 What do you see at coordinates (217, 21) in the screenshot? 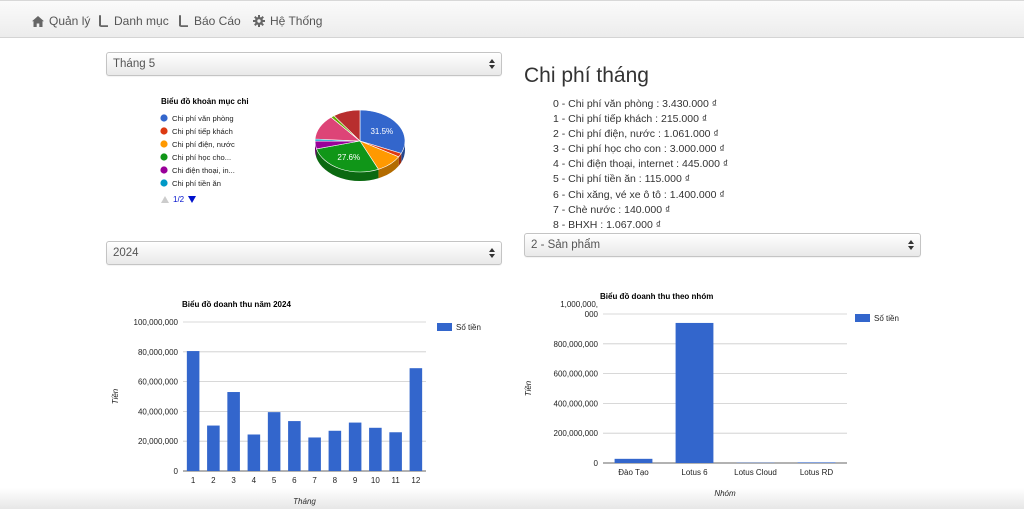
I see `nav-label: Báo Cáo` at bounding box center [217, 21].